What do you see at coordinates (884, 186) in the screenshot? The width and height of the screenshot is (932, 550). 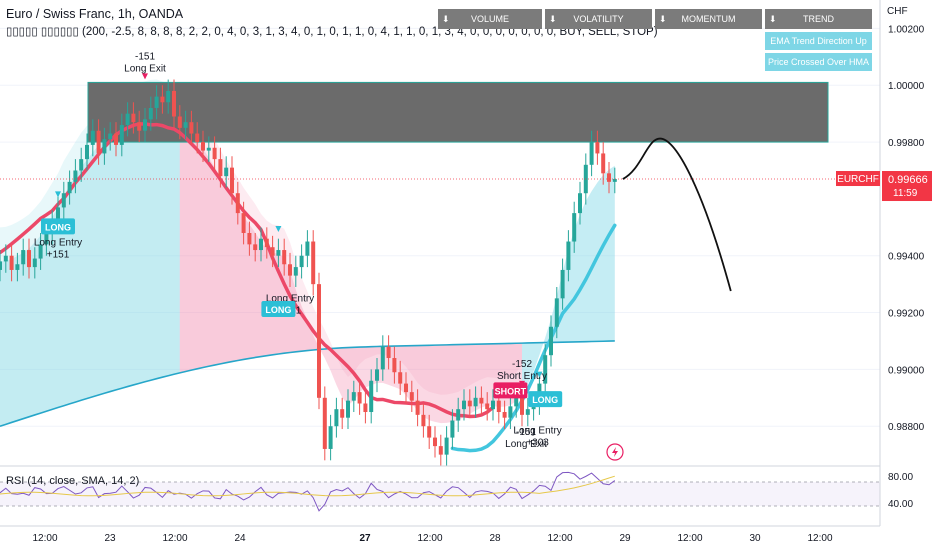 I see `symbol-price-tag: EURCHF 0.99666 11:59` at bounding box center [884, 186].